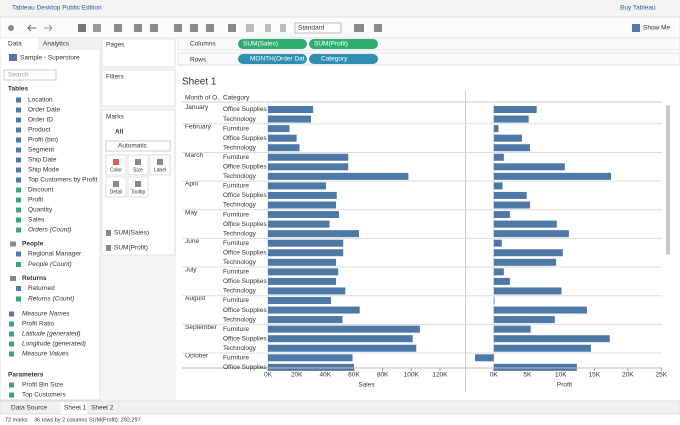  Describe the element at coordinates (201, 327) in the screenshot. I see `month-label: September` at that location.